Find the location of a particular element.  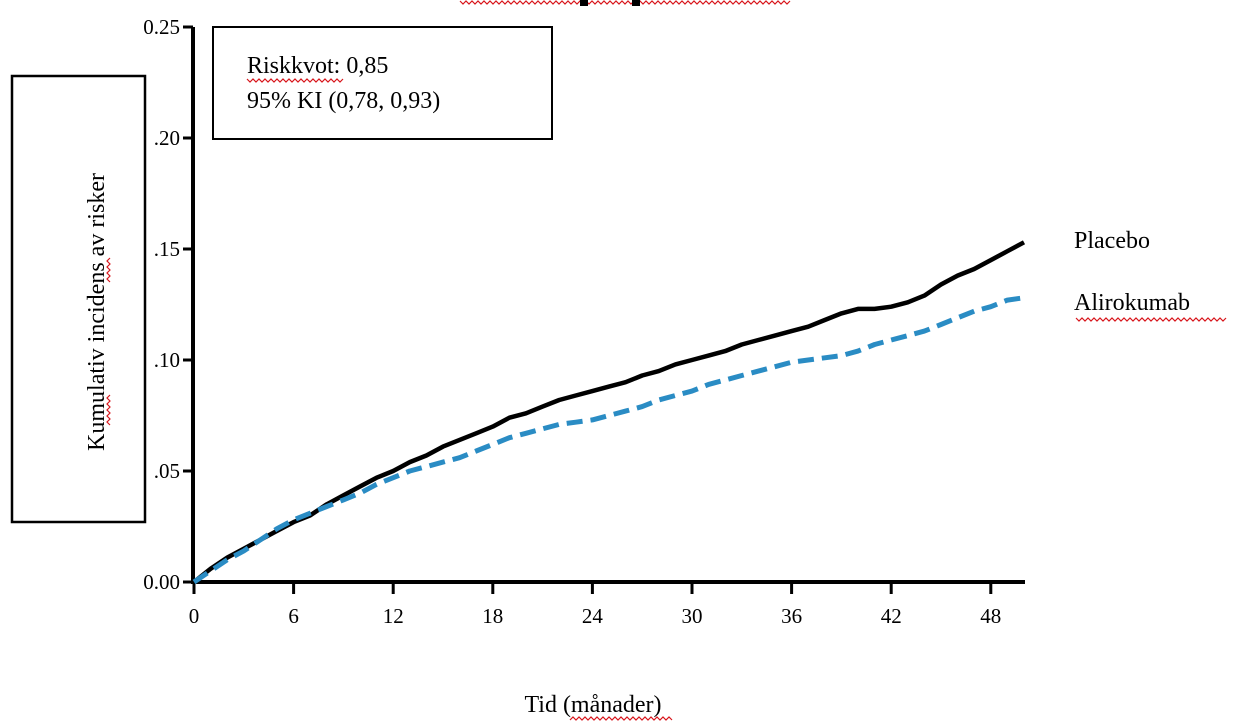

y-tick-label: .15 is located at coordinates (167, 249).